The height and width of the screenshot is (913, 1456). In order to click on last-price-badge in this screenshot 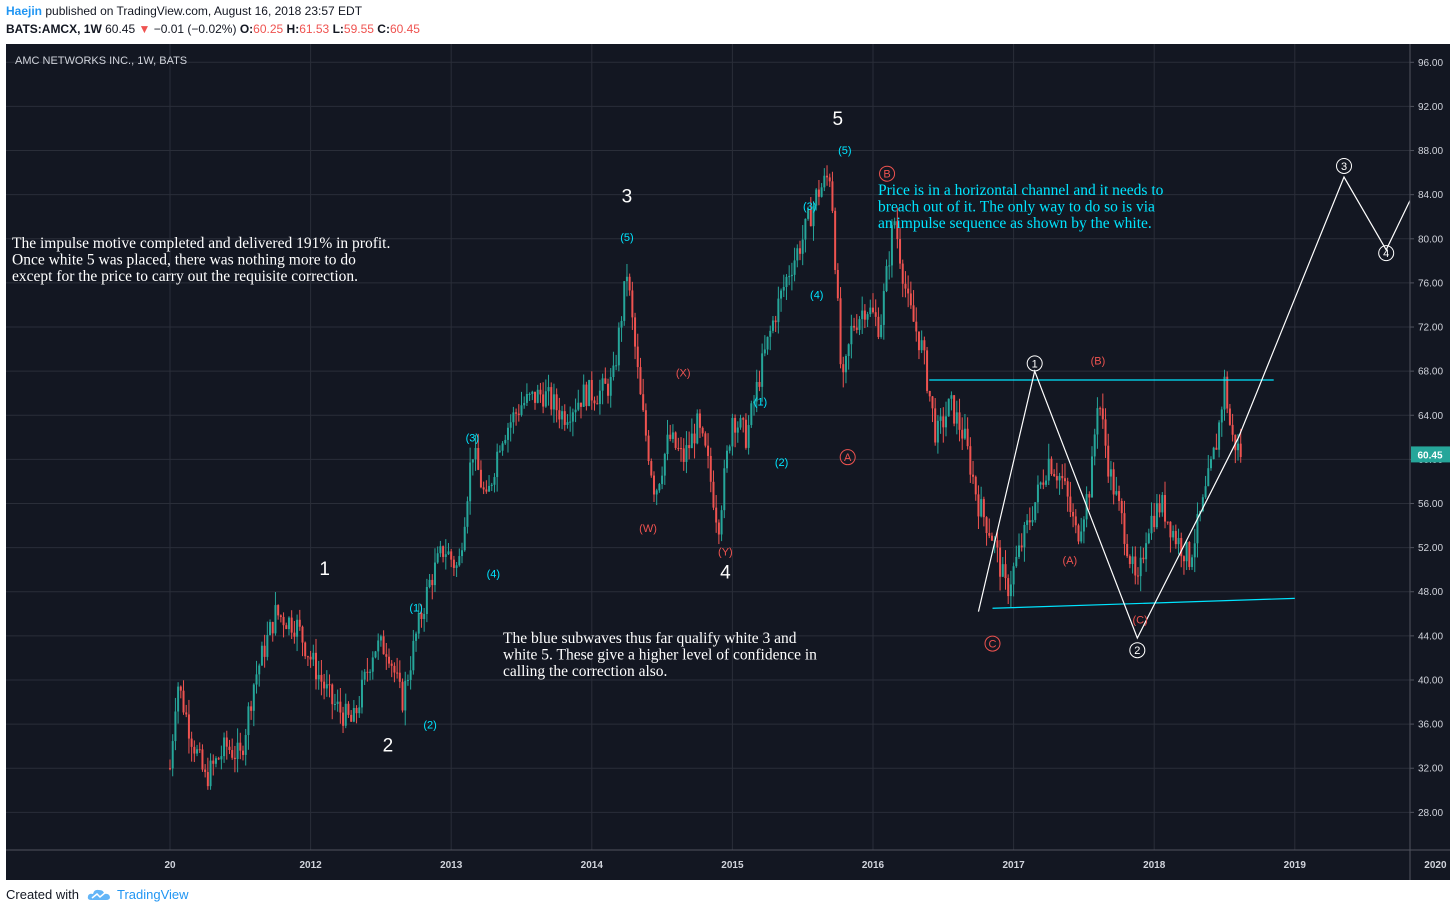, I will do `click(1430, 454)`.